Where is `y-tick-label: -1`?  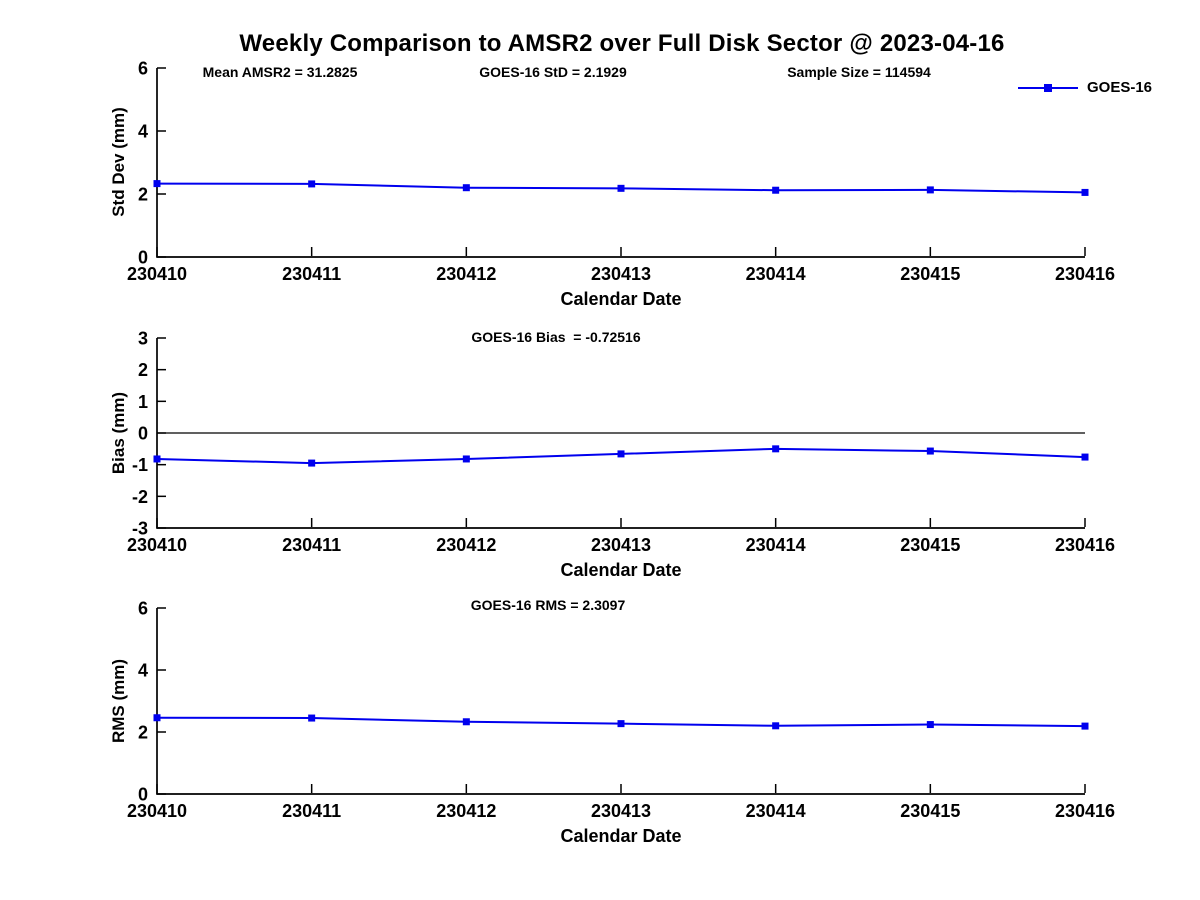
y-tick-label: -1 is located at coordinates (140, 465).